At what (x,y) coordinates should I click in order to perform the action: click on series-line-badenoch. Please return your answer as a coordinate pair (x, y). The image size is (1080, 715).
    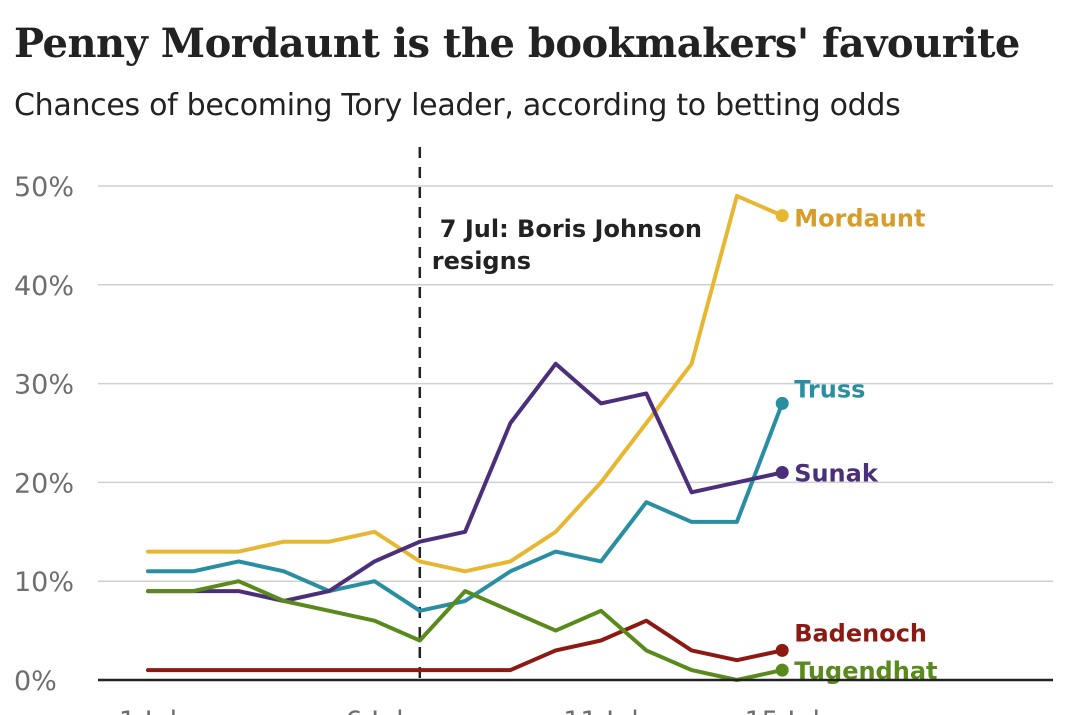
    Looking at the image, I should click on (465, 645).